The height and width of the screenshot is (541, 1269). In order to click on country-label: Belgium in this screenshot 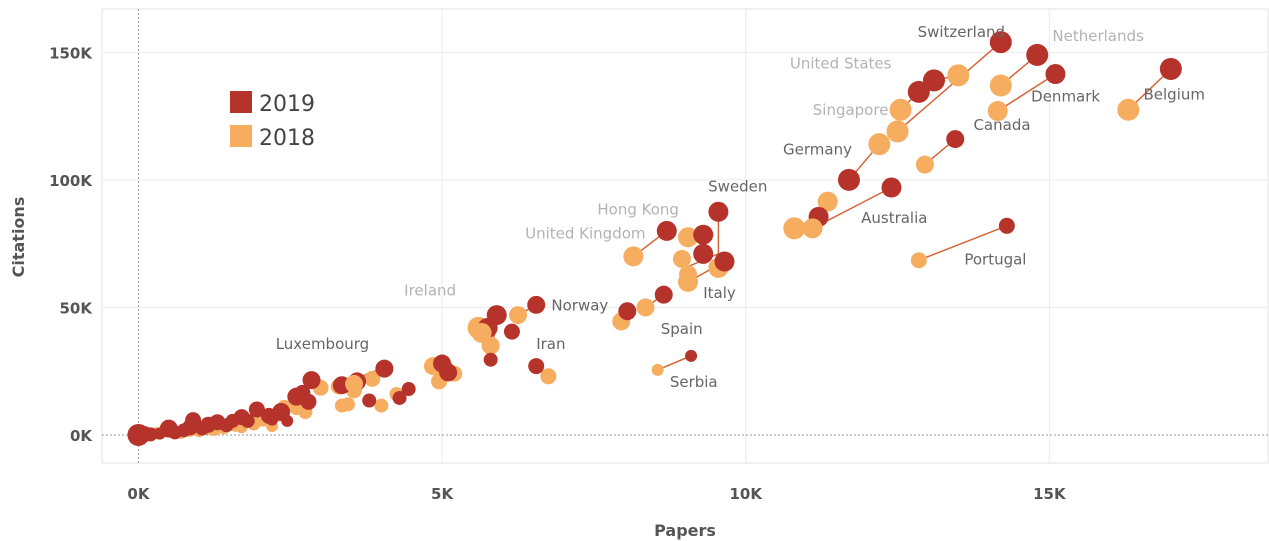, I will do `click(1175, 95)`.